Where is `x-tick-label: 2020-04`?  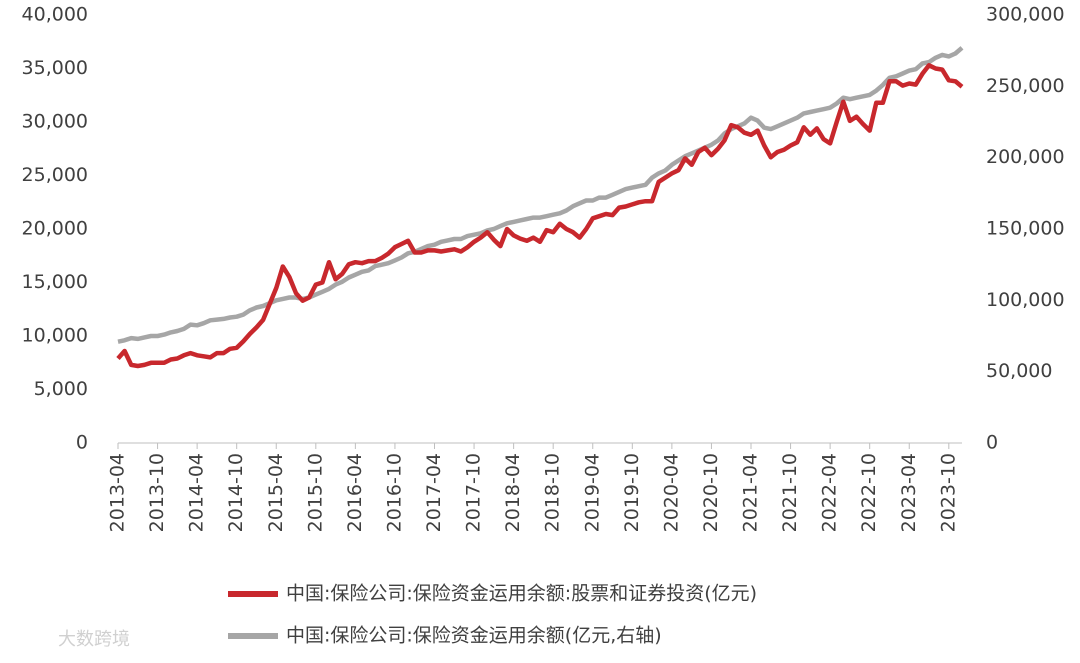 x-tick-label: 2020-04 is located at coordinates (671, 492).